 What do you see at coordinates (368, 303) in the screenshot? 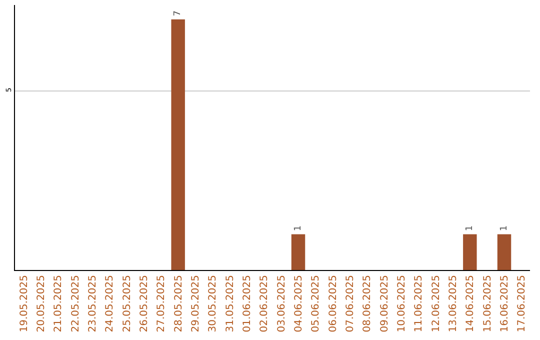
I see `x-tick-label: 08.06.2025` at bounding box center [368, 303].